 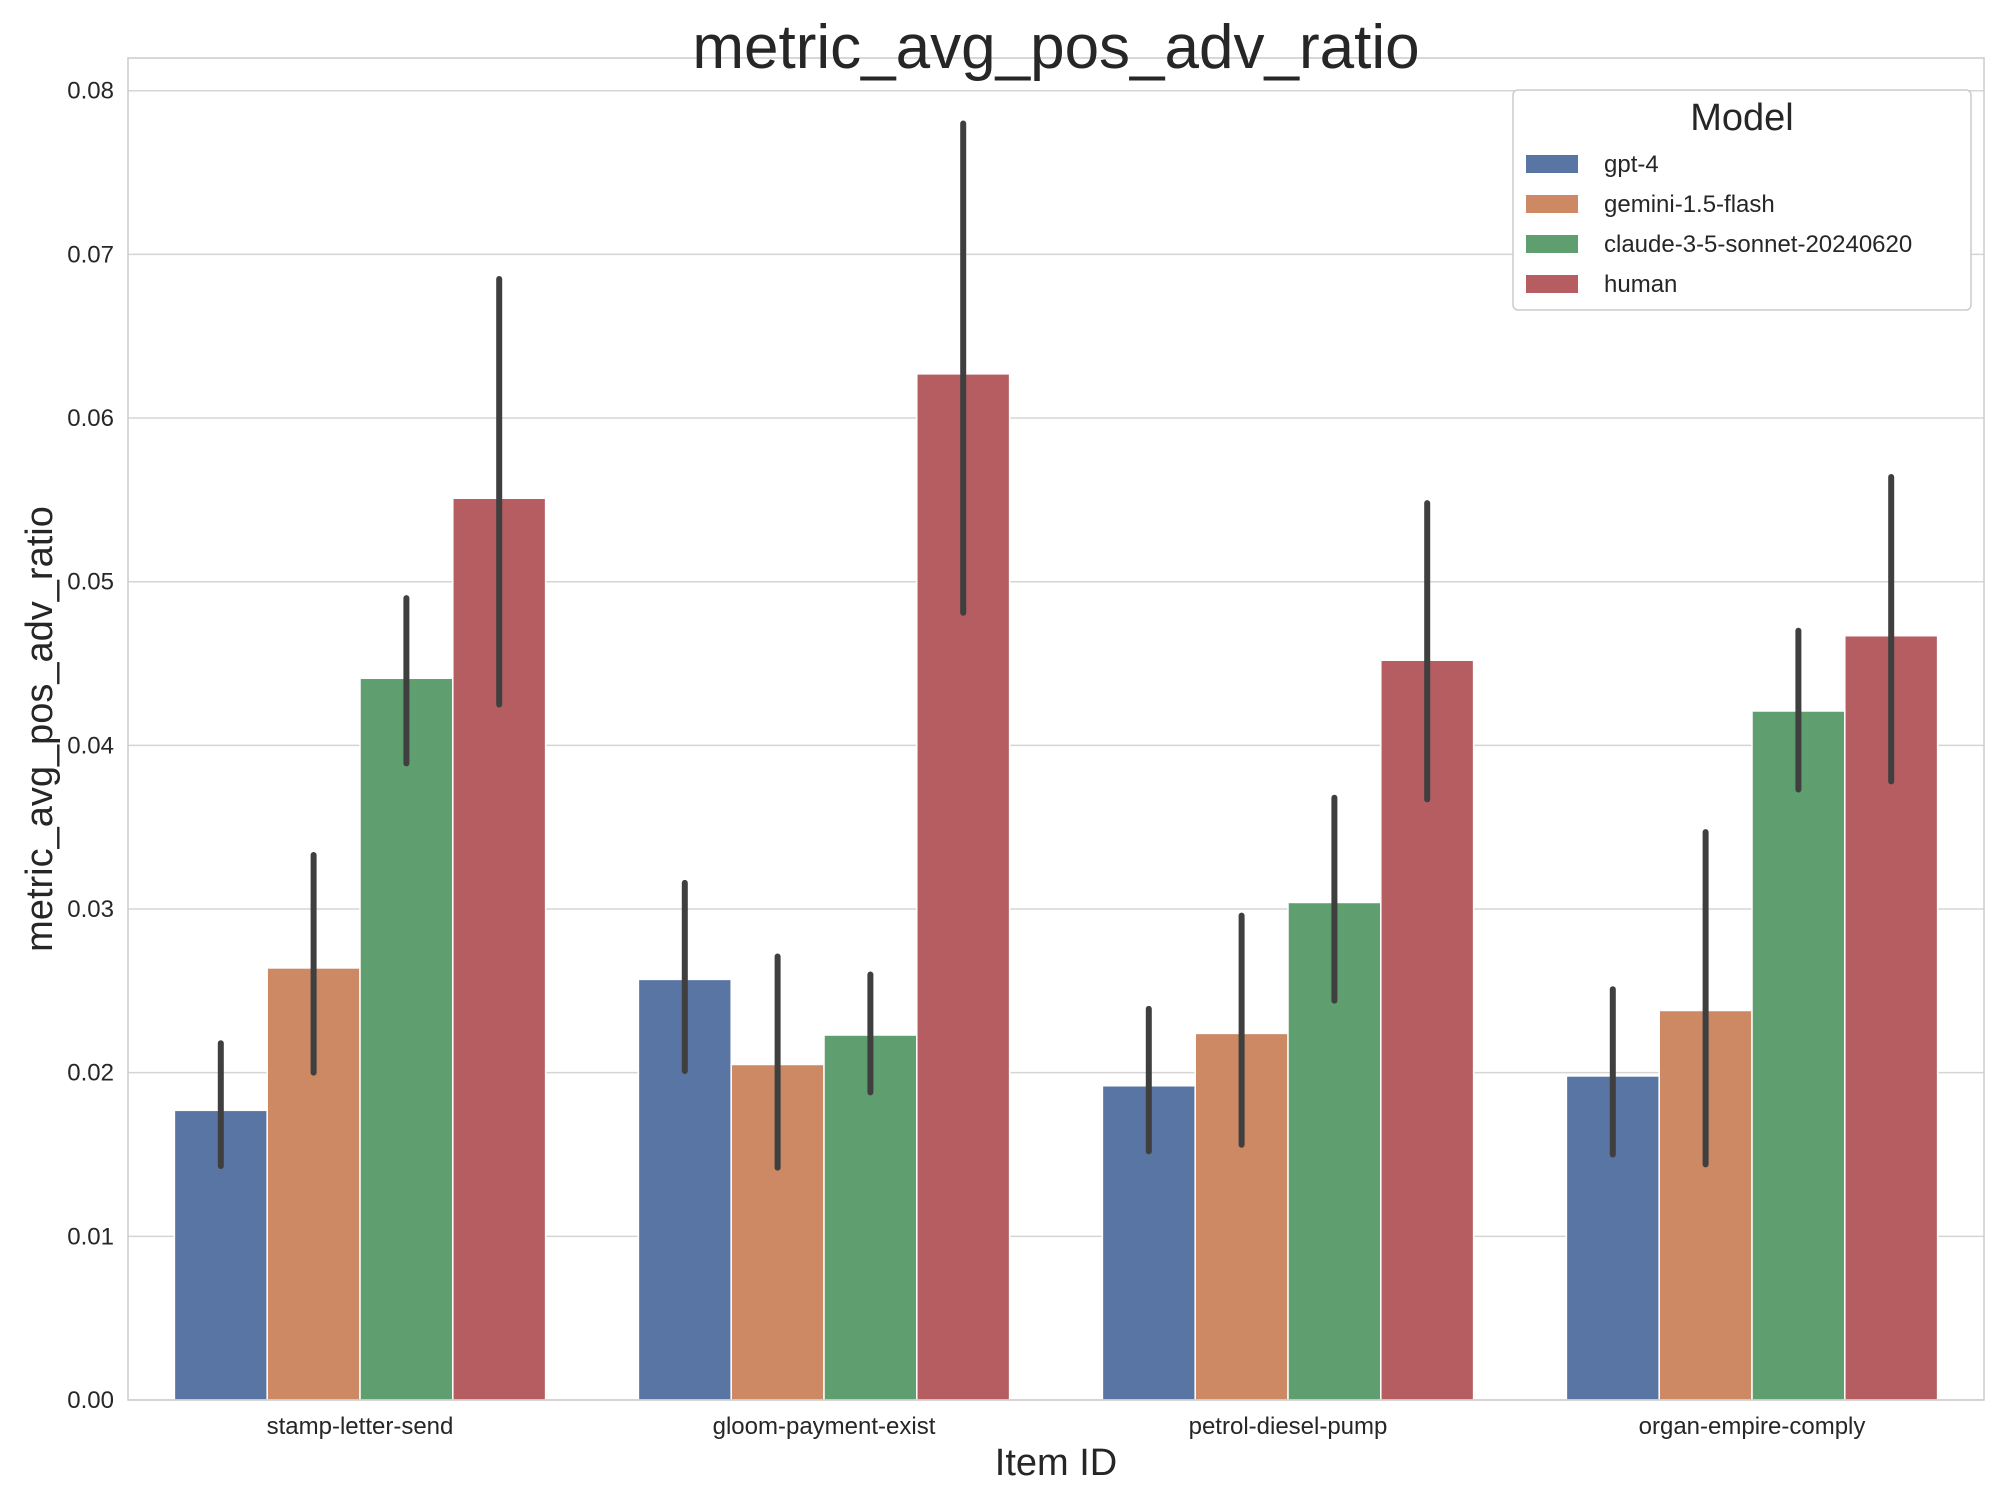 I want to click on x-tick-label: petrol-diesel-pump, so click(x=1288, y=1426).